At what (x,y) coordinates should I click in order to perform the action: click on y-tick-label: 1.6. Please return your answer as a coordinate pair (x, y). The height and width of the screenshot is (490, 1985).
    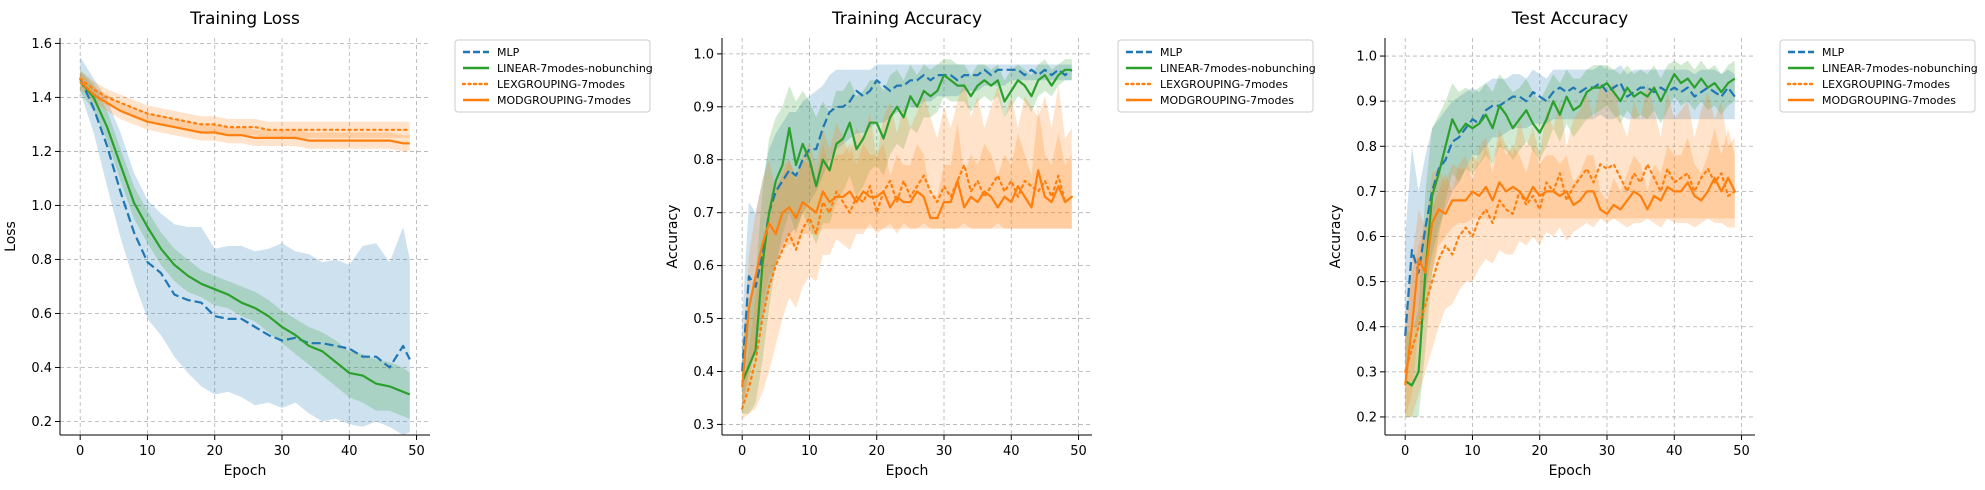
    Looking at the image, I should click on (41, 44).